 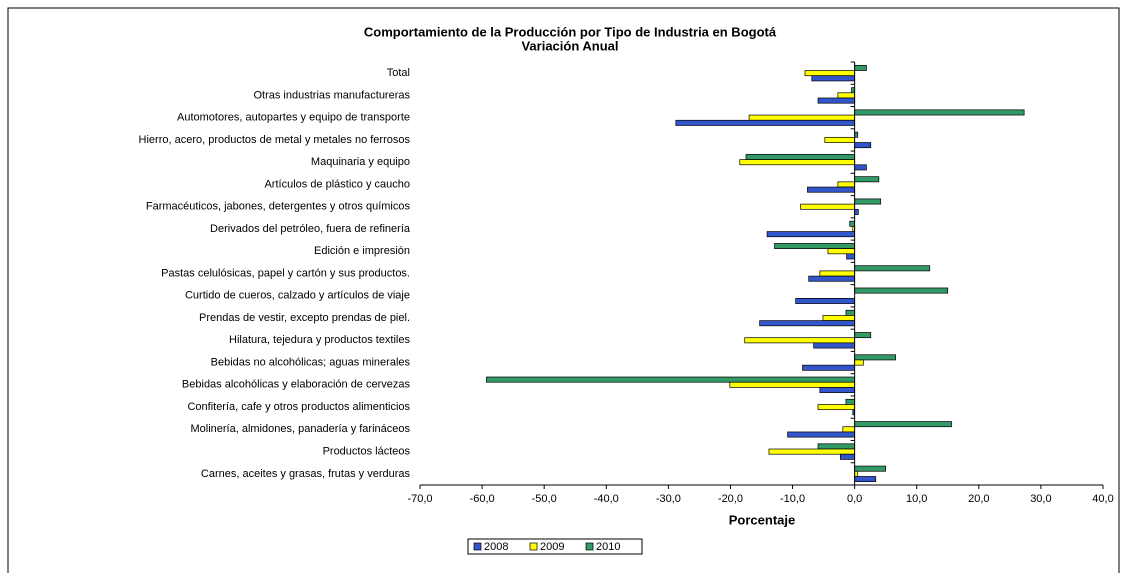 I want to click on category-label: Edición e impresión, so click(x=362, y=251).